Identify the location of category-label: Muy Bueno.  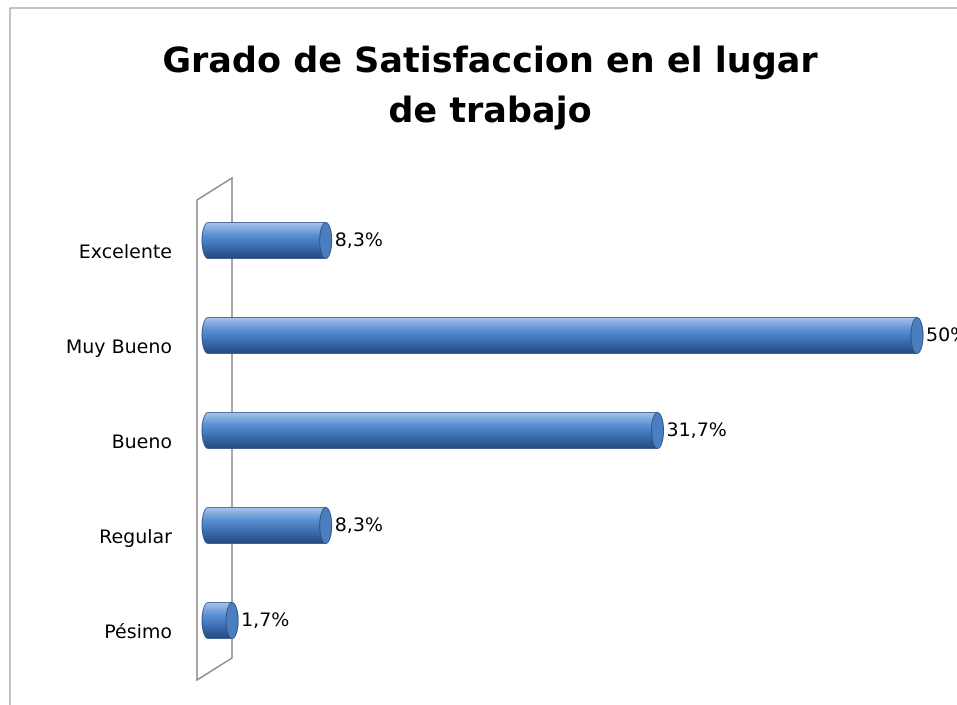
(119, 347).